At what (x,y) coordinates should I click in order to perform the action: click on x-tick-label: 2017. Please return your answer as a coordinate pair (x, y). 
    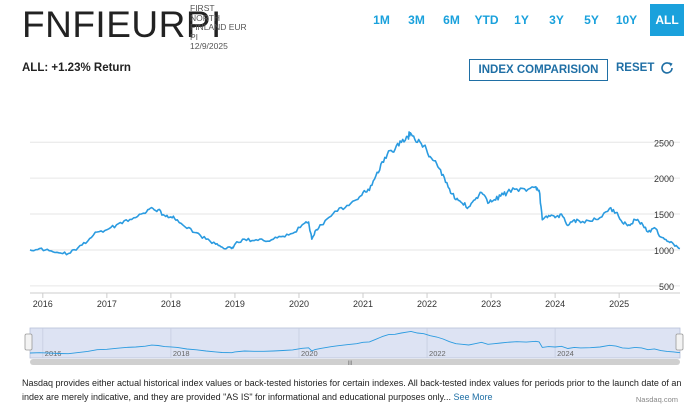
    Looking at the image, I should click on (107, 304).